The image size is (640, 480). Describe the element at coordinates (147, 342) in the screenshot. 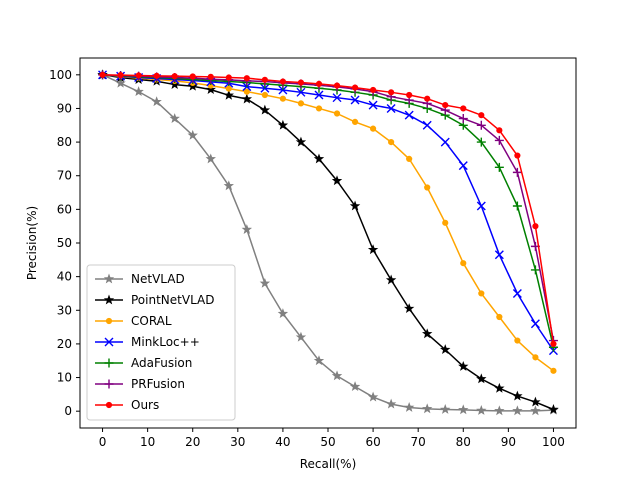

I see `legend-item-minkloc: MinkLoc++` at that location.